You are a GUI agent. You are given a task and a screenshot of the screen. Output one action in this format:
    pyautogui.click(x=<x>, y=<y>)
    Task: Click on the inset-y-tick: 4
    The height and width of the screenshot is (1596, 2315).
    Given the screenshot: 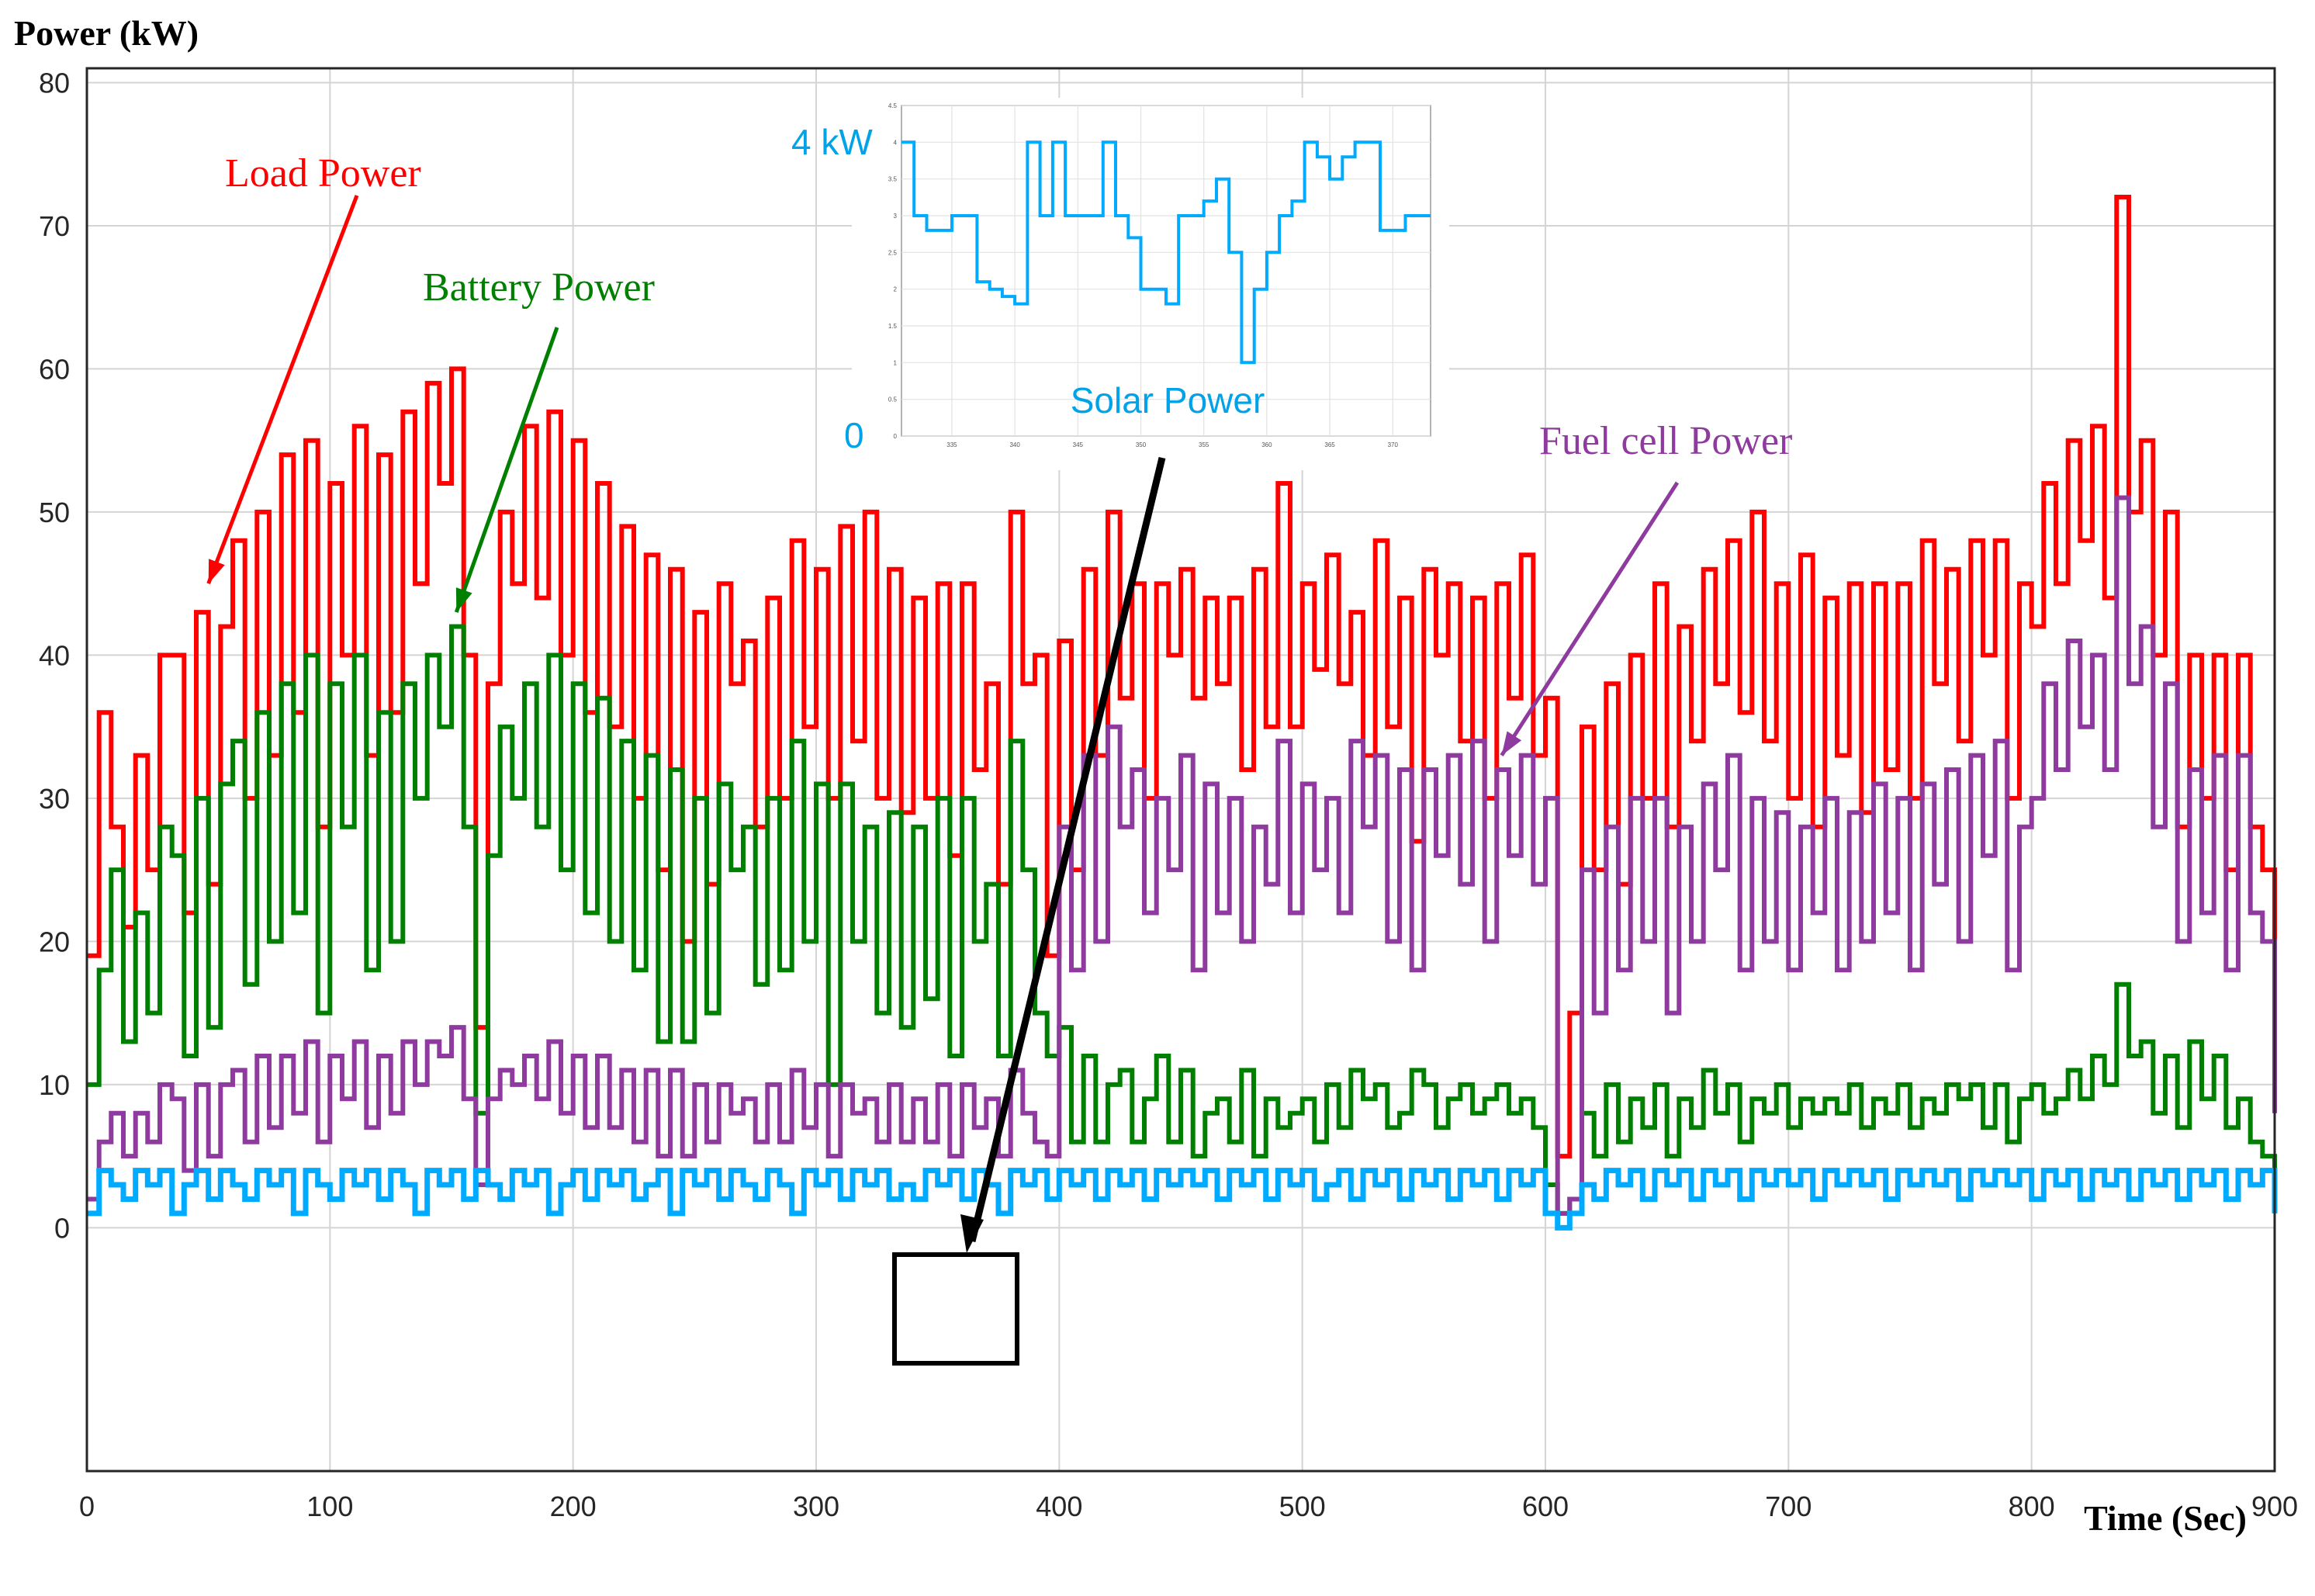 What is the action you would take?
    pyautogui.click(x=896, y=142)
    